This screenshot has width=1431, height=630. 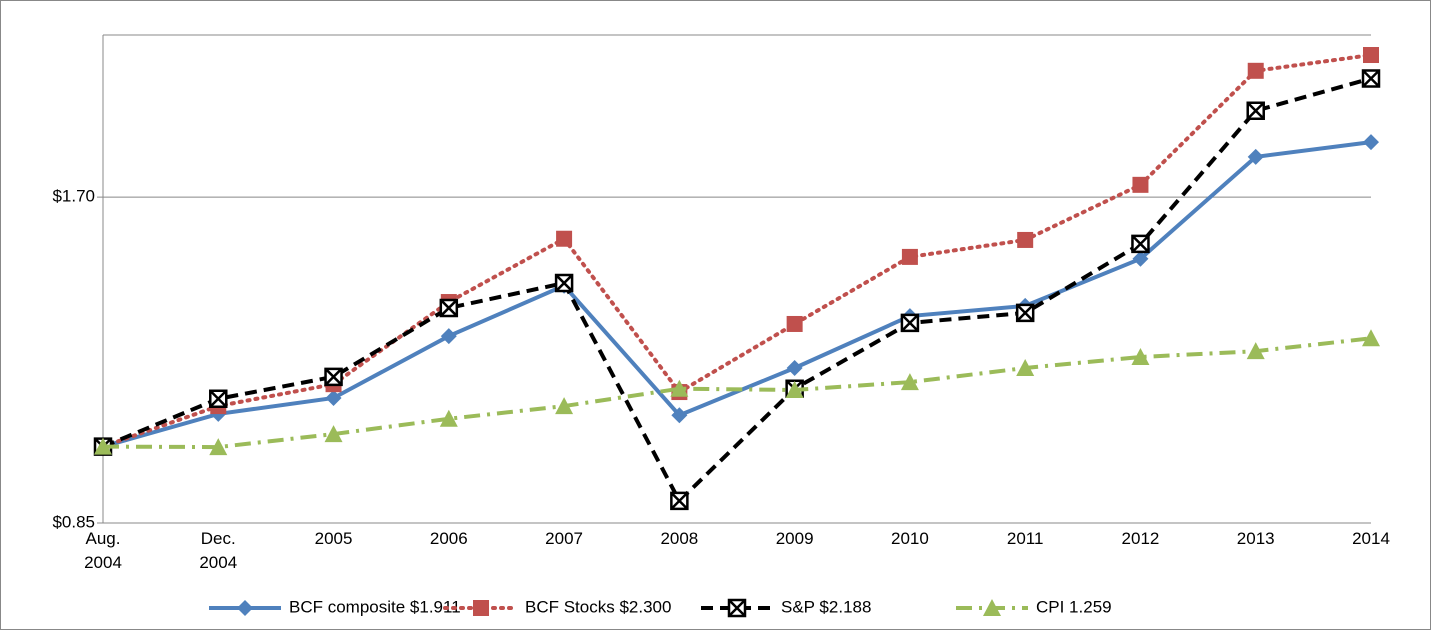 I want to click on x-tick-label: 2012, so click(x=1140, y=538).